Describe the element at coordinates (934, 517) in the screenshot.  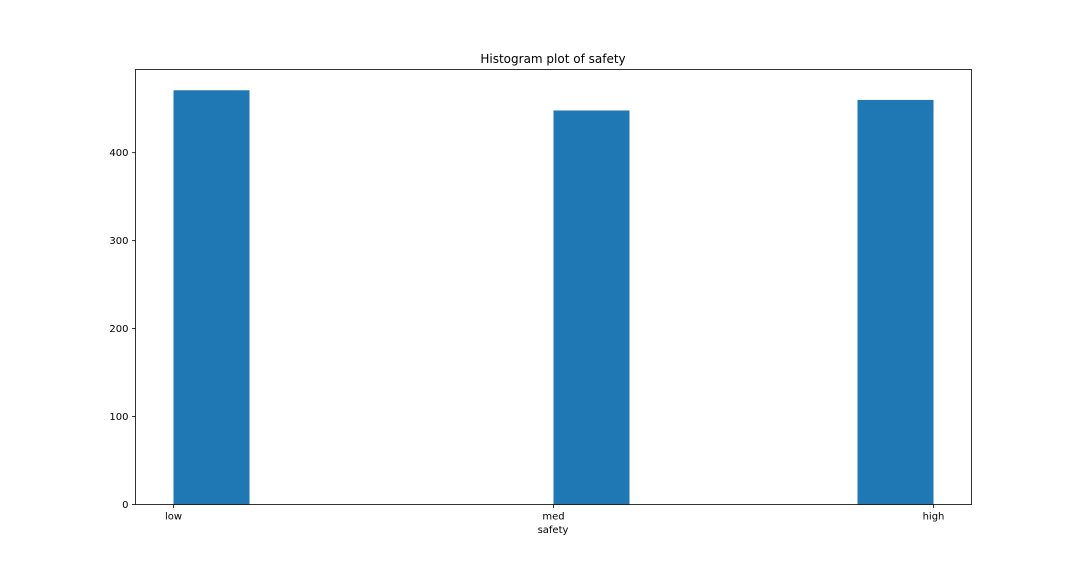
I see `x-tick-label: high` at that location.